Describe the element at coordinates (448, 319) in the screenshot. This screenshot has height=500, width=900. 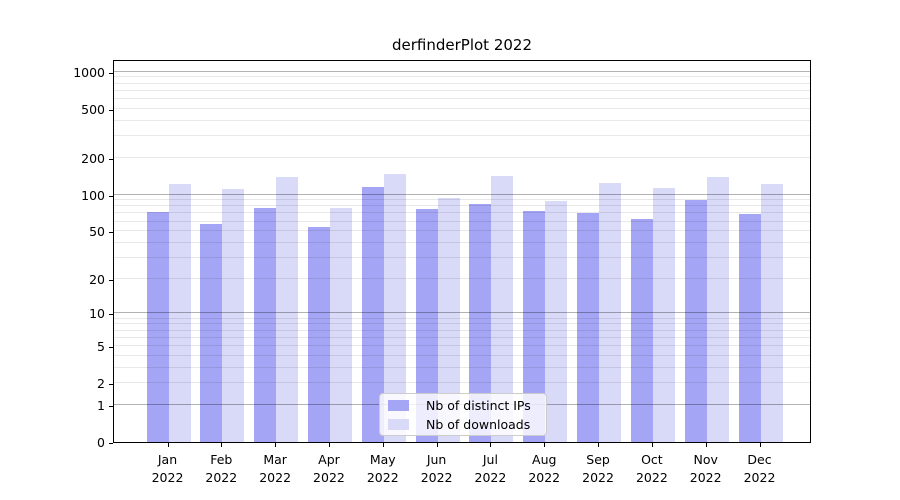
I see `bar-downloads-jun` at that location.